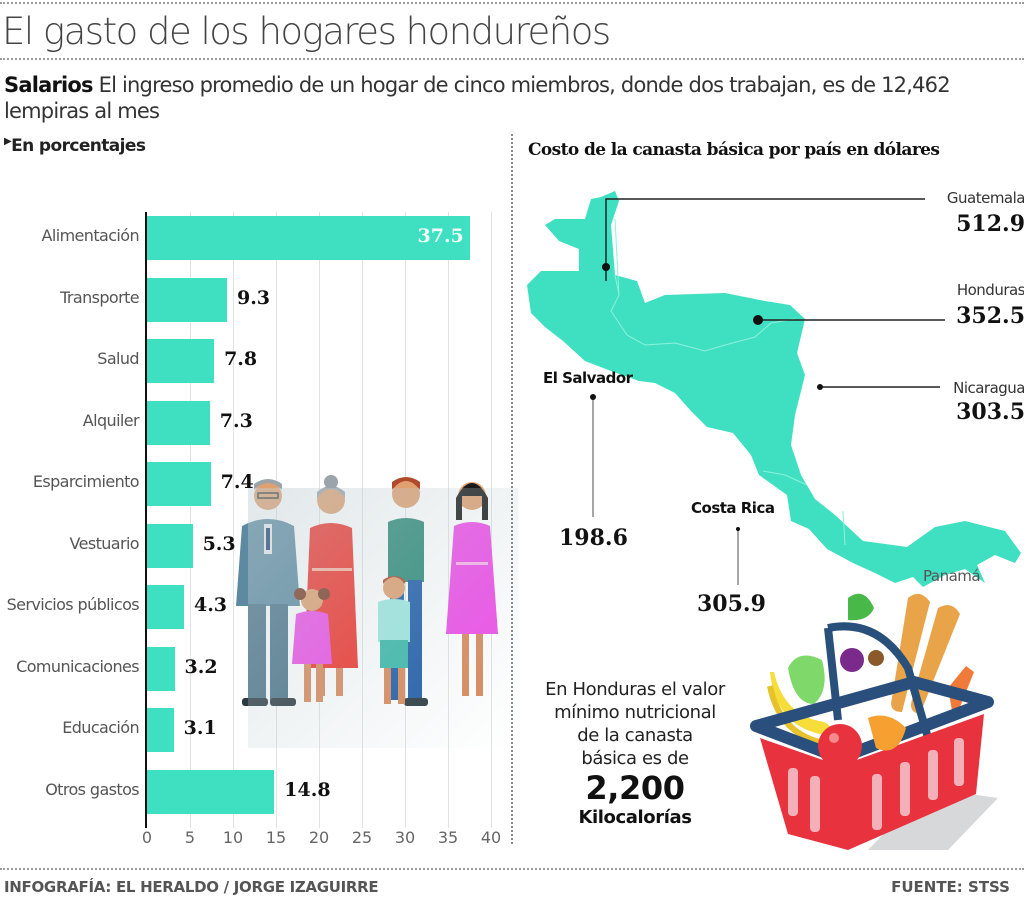 The width and height of the screenshot is (1024, 900). I want to click on category-label: Servicios públicos, so click(73, 604).